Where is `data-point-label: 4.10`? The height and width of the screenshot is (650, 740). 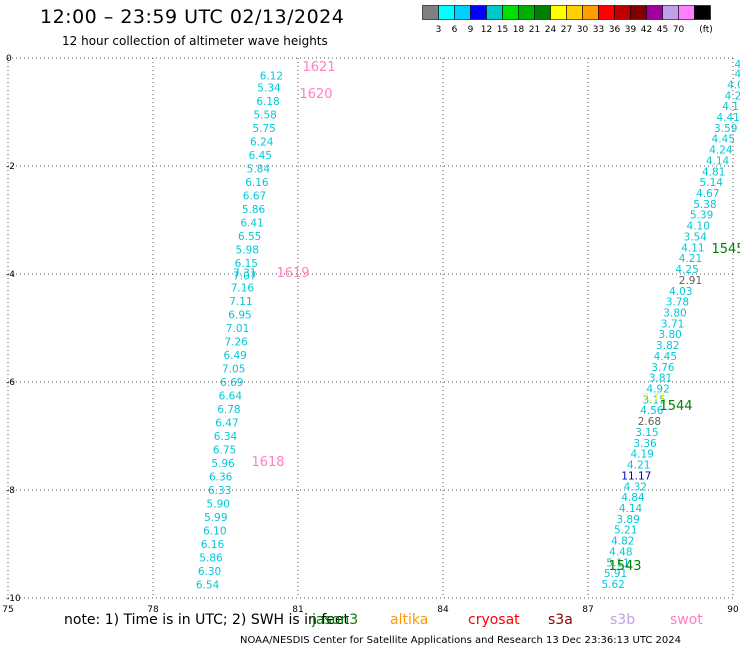
data-point-label: 4.10 is located at coordinates (698, 227).